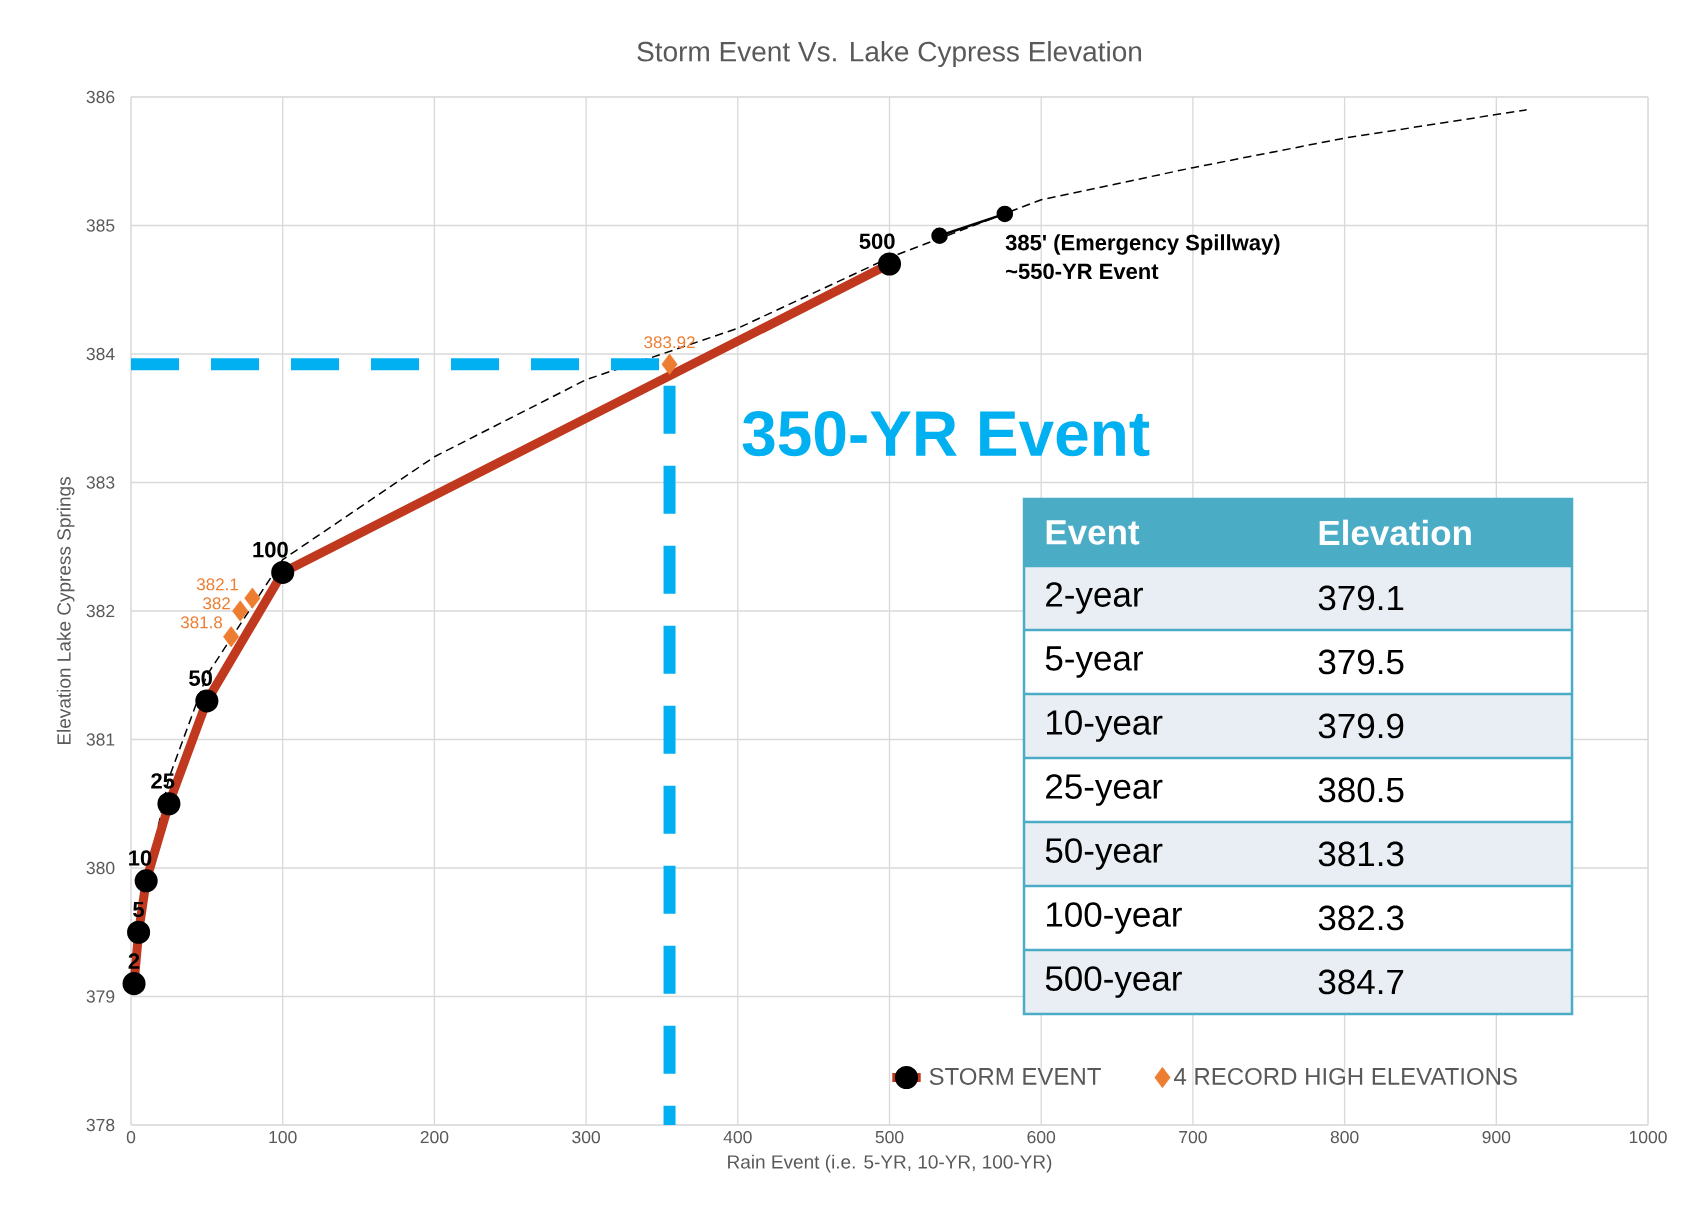  What do you see at coordinates (200, 678) in the screenshot?
I see `annotation: 50` at bounding box center [200, 678].